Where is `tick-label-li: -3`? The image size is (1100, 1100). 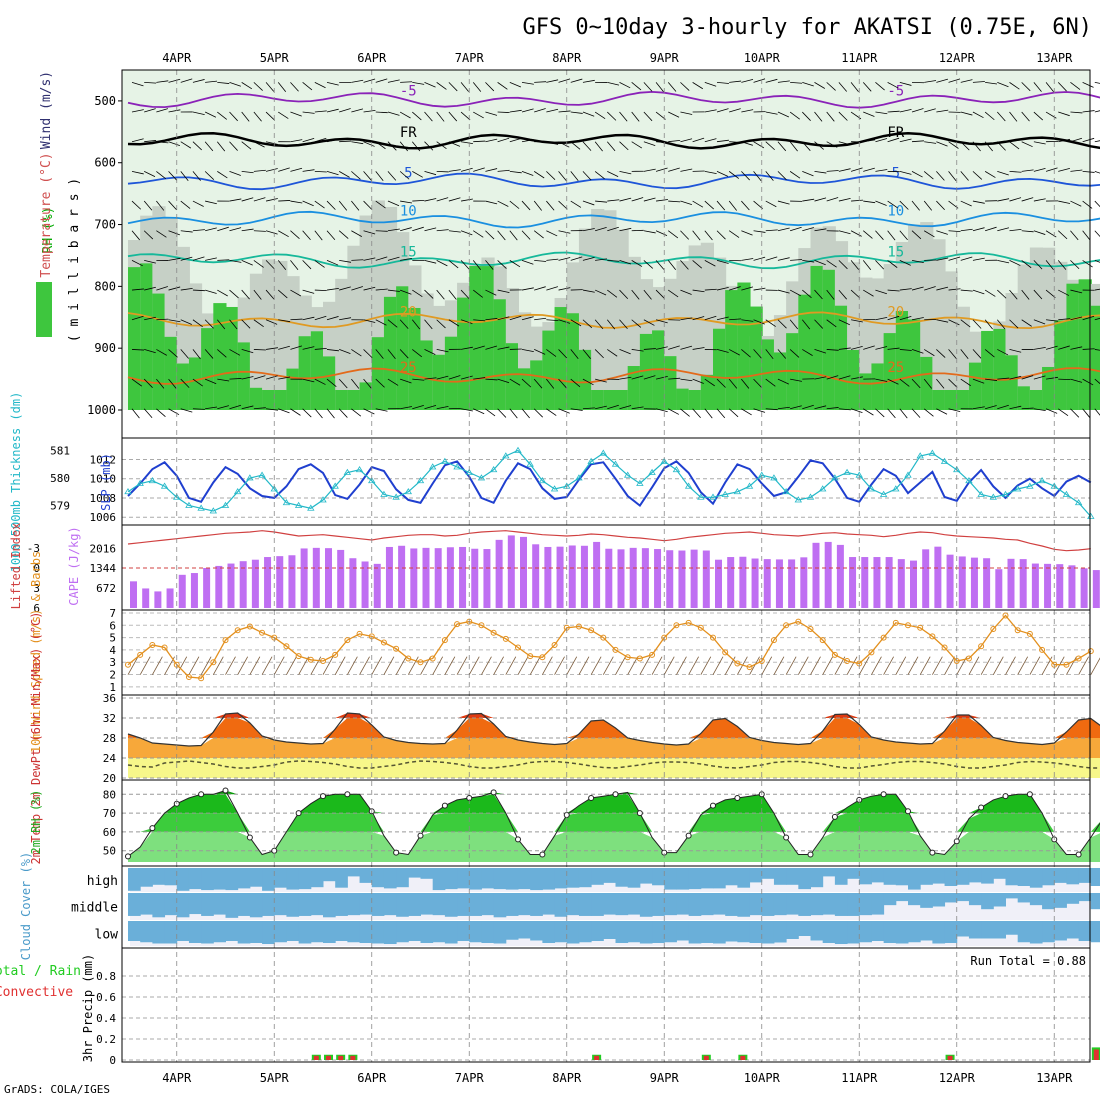
tick-label-li: -3 is located at coordinates (33, 548).